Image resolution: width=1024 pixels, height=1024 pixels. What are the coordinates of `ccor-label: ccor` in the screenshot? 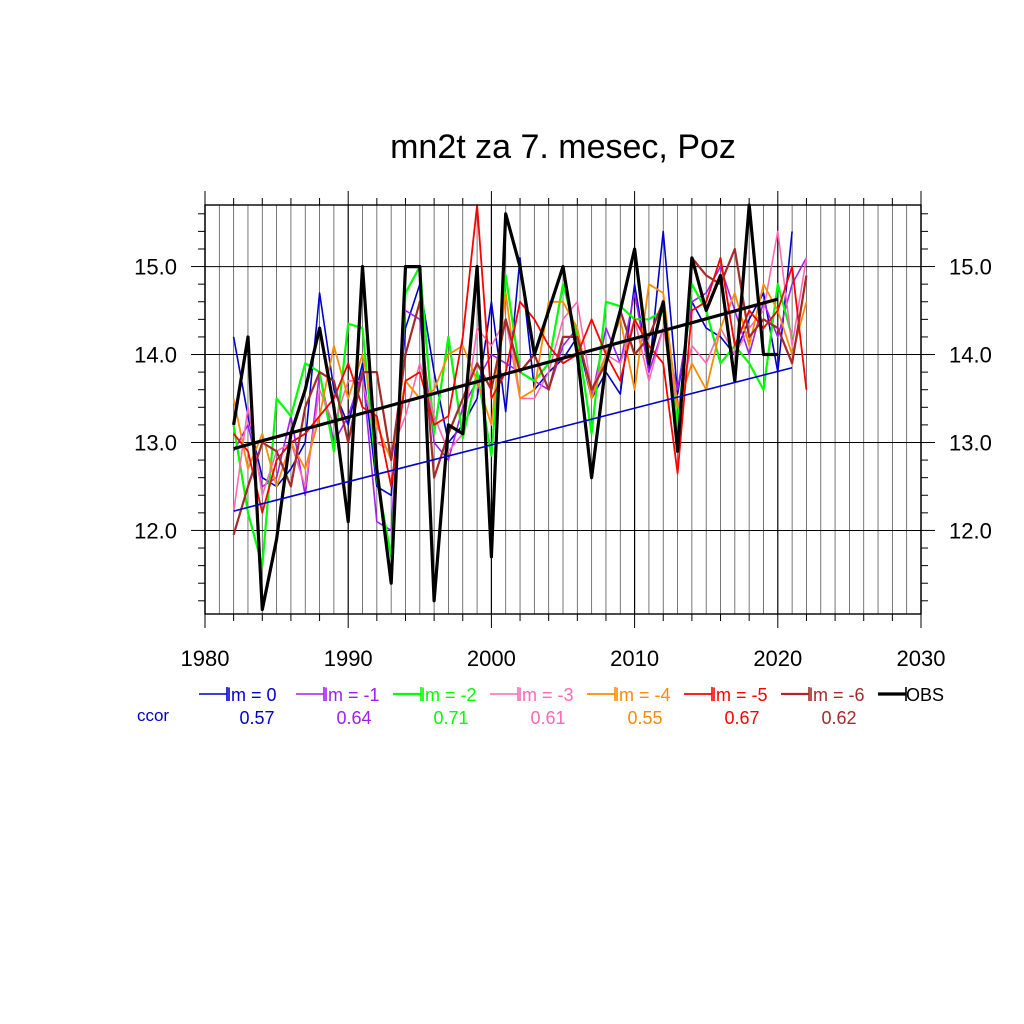 It's located at (153, 715).